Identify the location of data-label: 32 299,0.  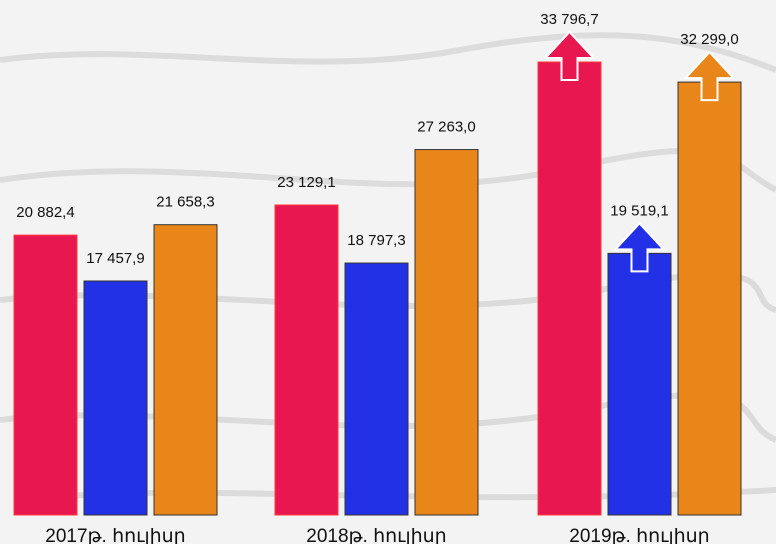
(709, 39).